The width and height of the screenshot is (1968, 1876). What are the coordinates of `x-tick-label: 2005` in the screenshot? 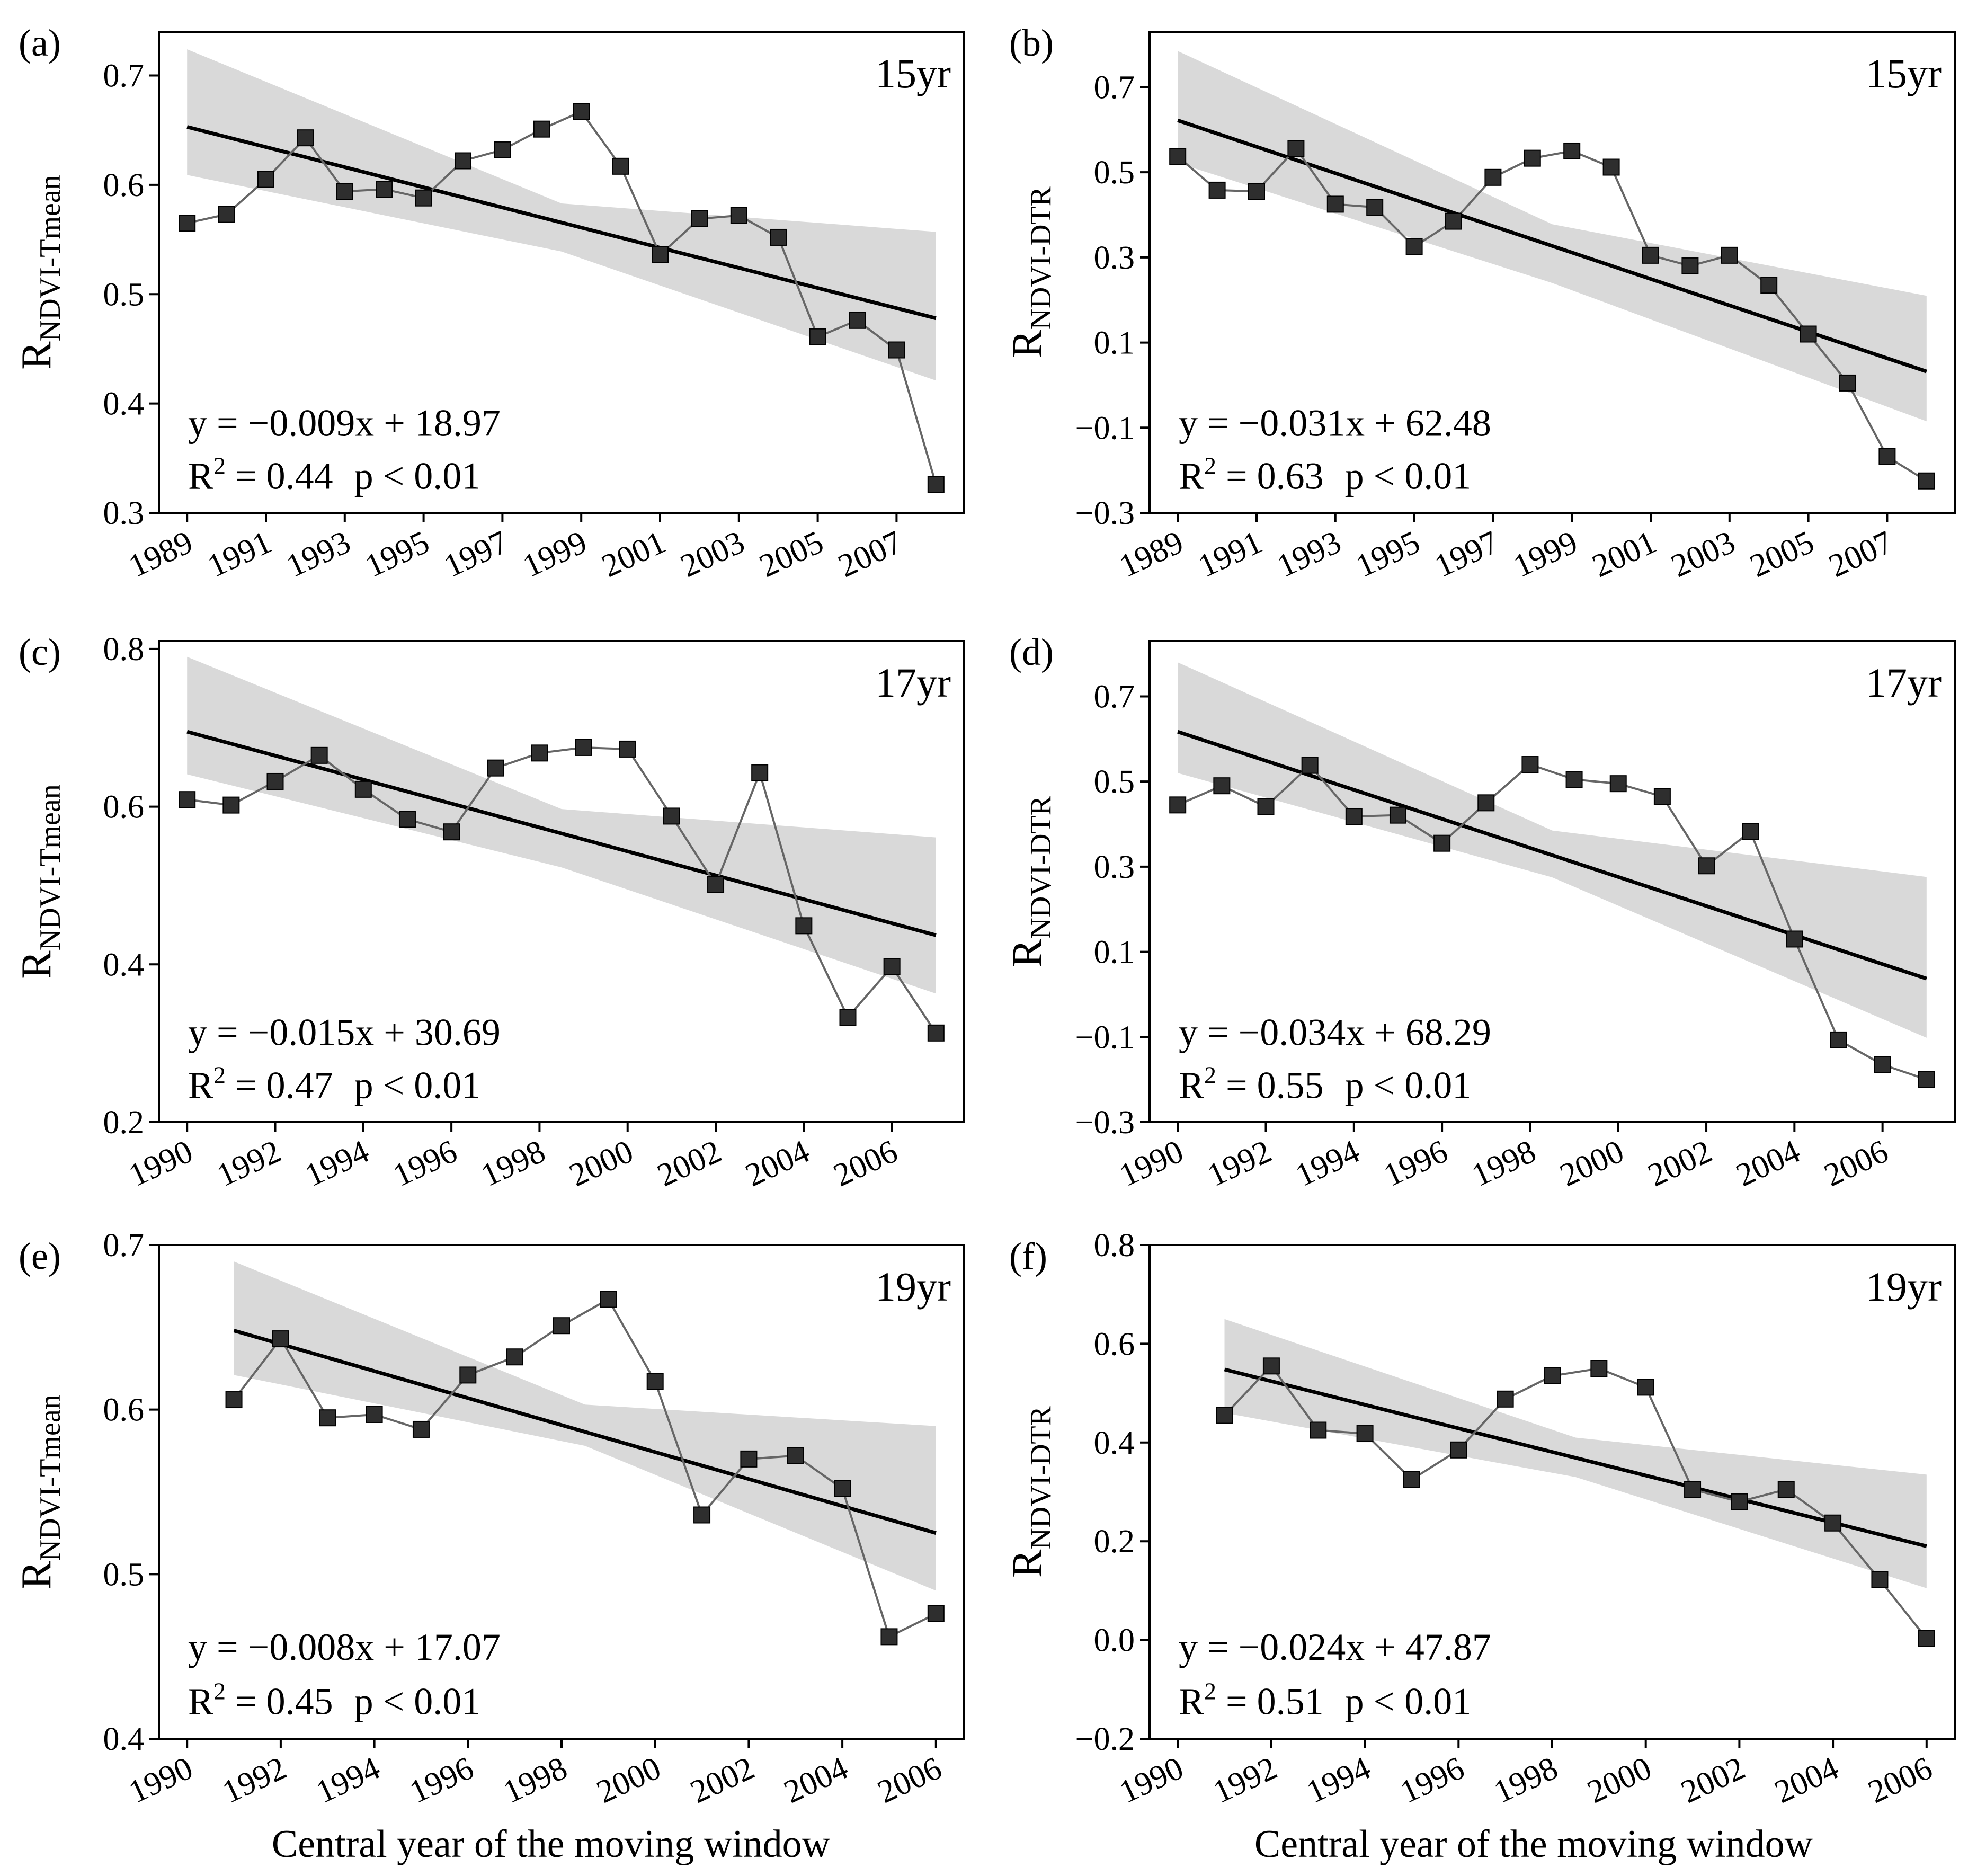 It's located at (792, 554).